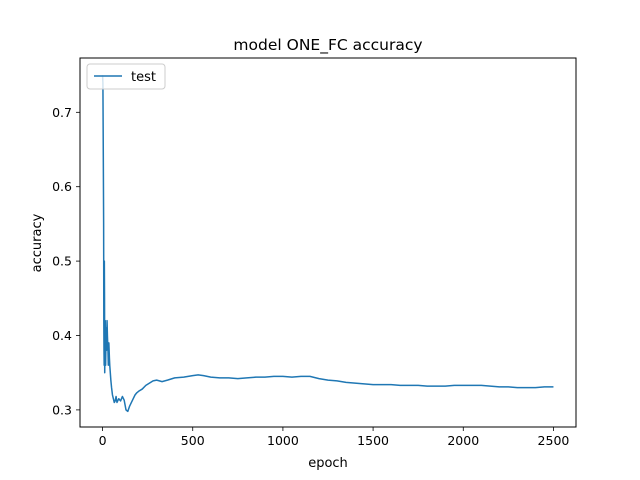 This screenshot has width=640, height=480. Describe the element at coordinates (37, 242) in the screenshot. I see `y-axis-title: accuracy` at that location.